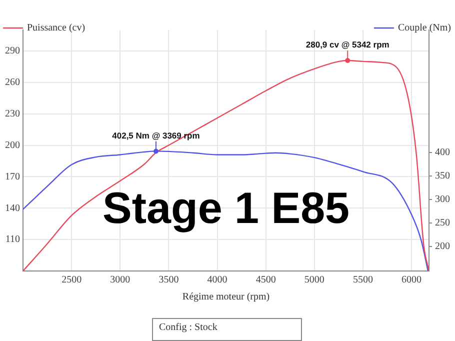 The image size is (455, 341). What do you see at coordinates (72, 280) in the screenshot?
I see `x-tick-label: 2500` at bounding box center [72, 280].